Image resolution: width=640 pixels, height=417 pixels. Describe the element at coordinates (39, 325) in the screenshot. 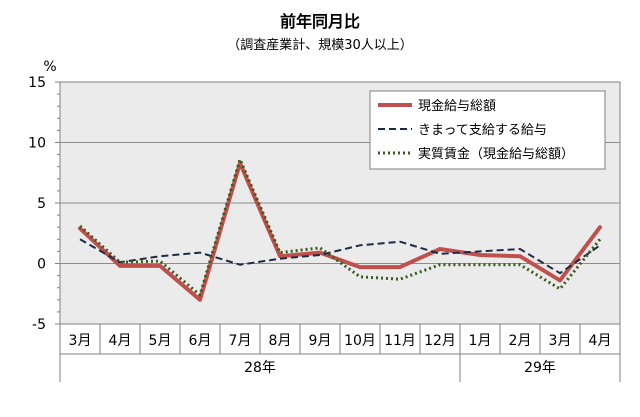

I see `y-tick-label: -5` at that location.